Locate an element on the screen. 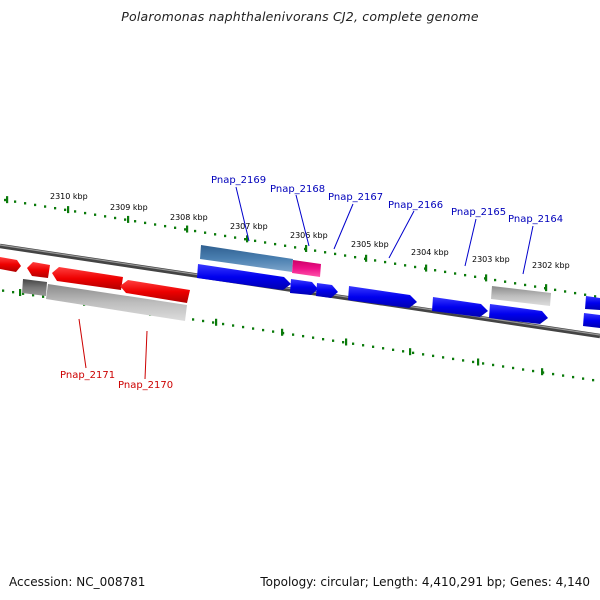 The height and width of the screenshot is (600, 600). gene-label-pnap-2168: Pnap_2168 is located at coordinates (297, 189).